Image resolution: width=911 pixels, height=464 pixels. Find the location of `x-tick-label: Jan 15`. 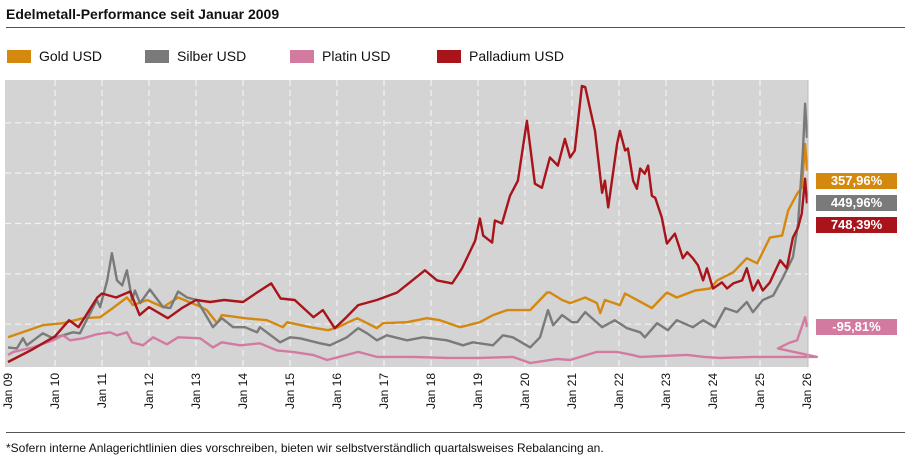

x-tick-label: Jan 15 is located at coordinates (290, 391).